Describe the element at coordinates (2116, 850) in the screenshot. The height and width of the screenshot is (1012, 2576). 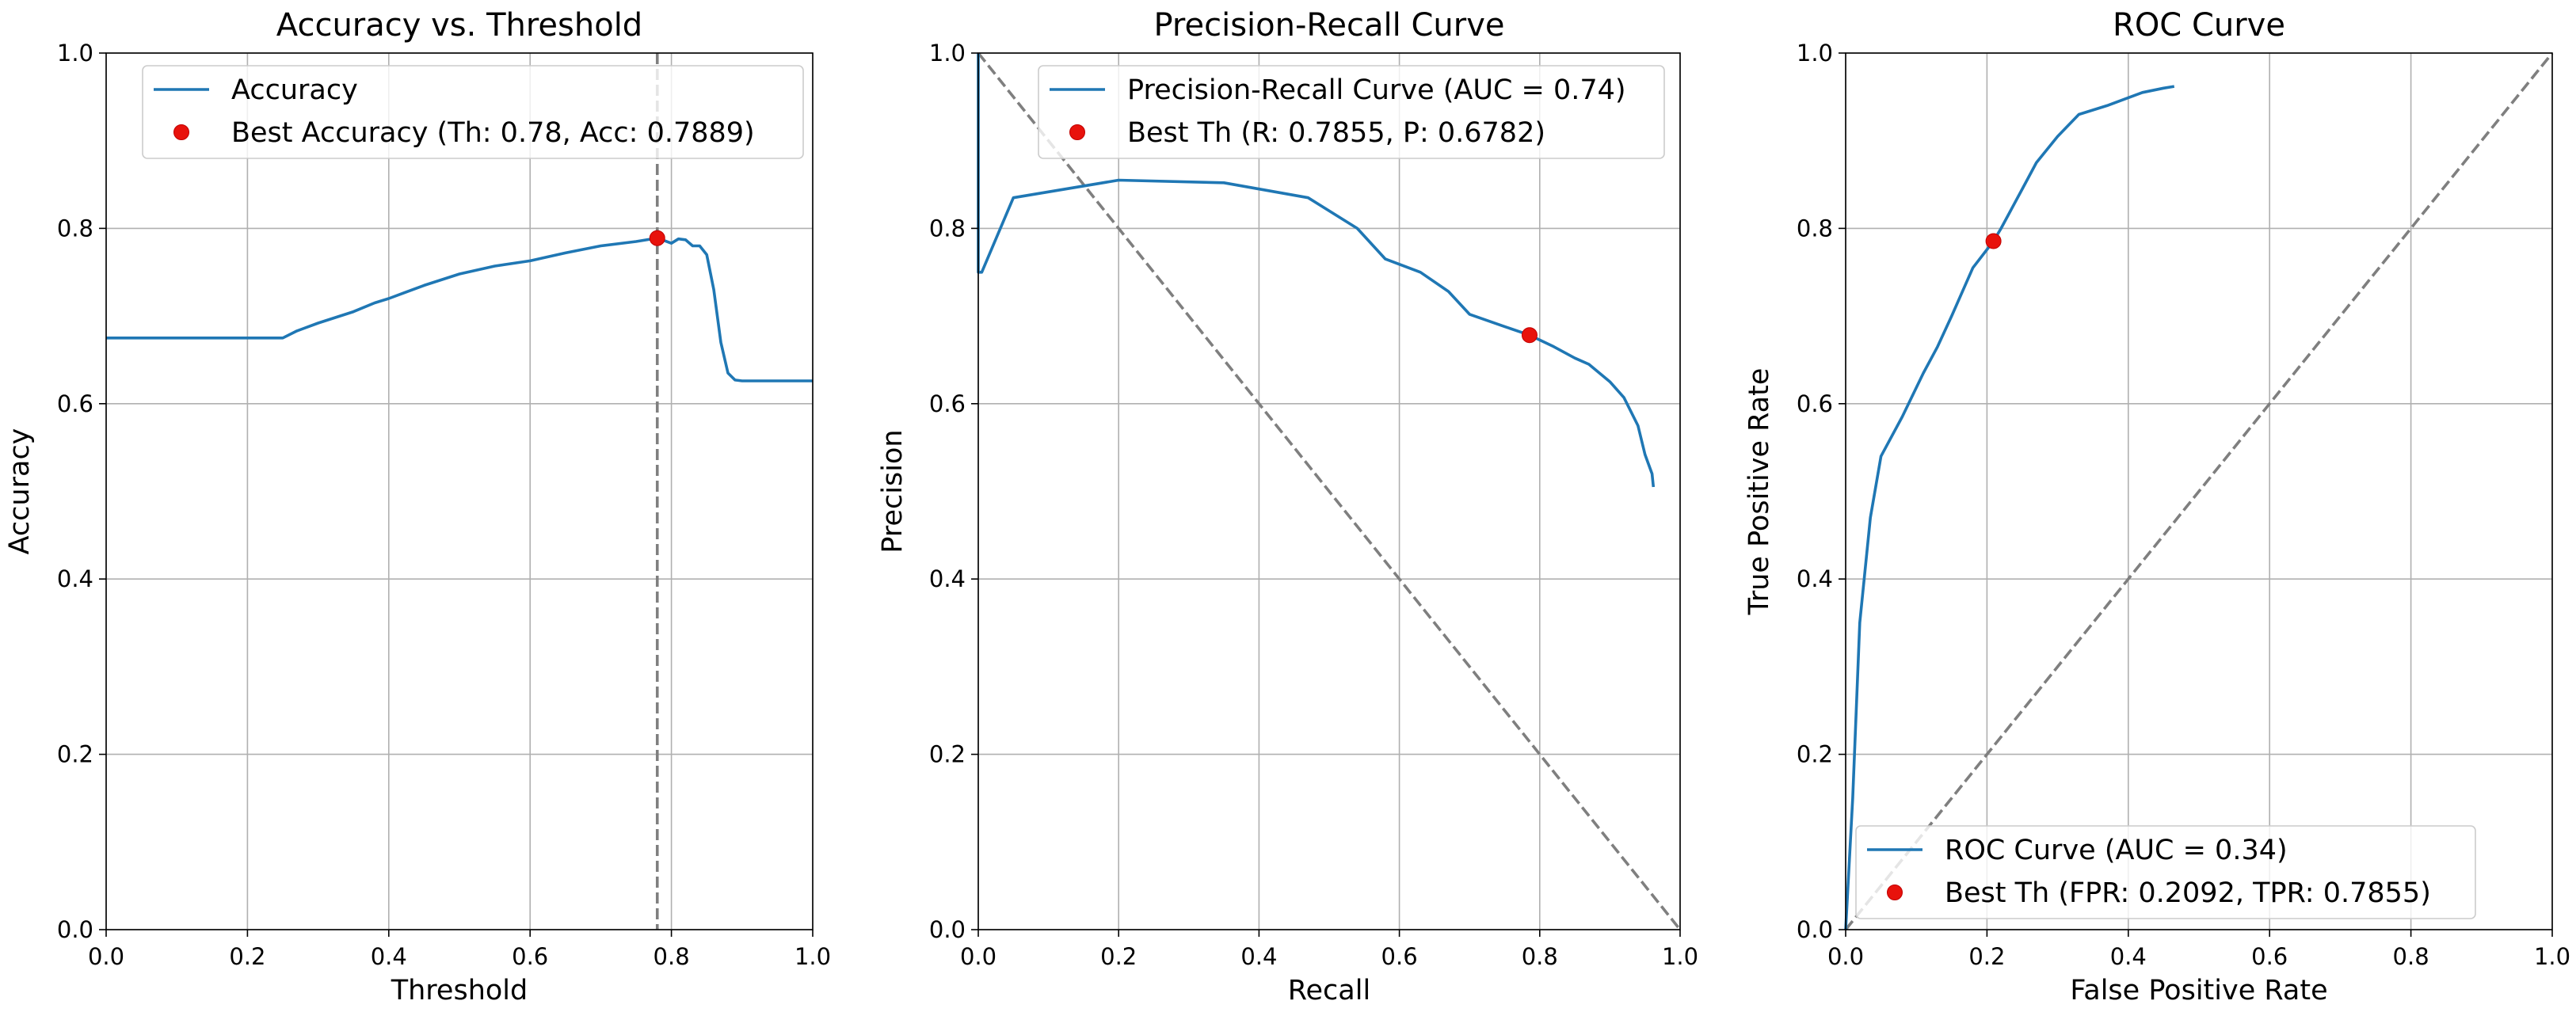
I see `legend-entry-series: ROC Curve (AUC = 0.34)` at that location.